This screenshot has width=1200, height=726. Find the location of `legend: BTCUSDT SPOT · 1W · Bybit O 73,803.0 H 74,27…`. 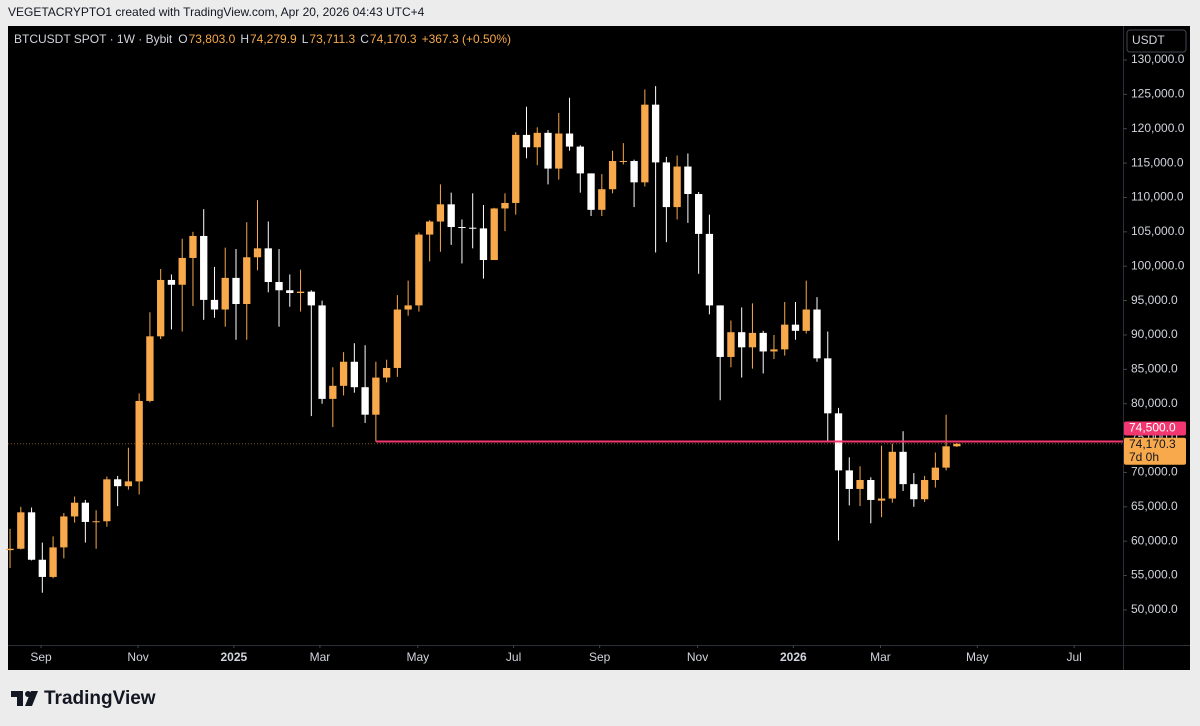

legend: BTCUSDT SPOT · 1W · Bybit O 73,803.0 H 74,27… is located at coordinates (262, 39).